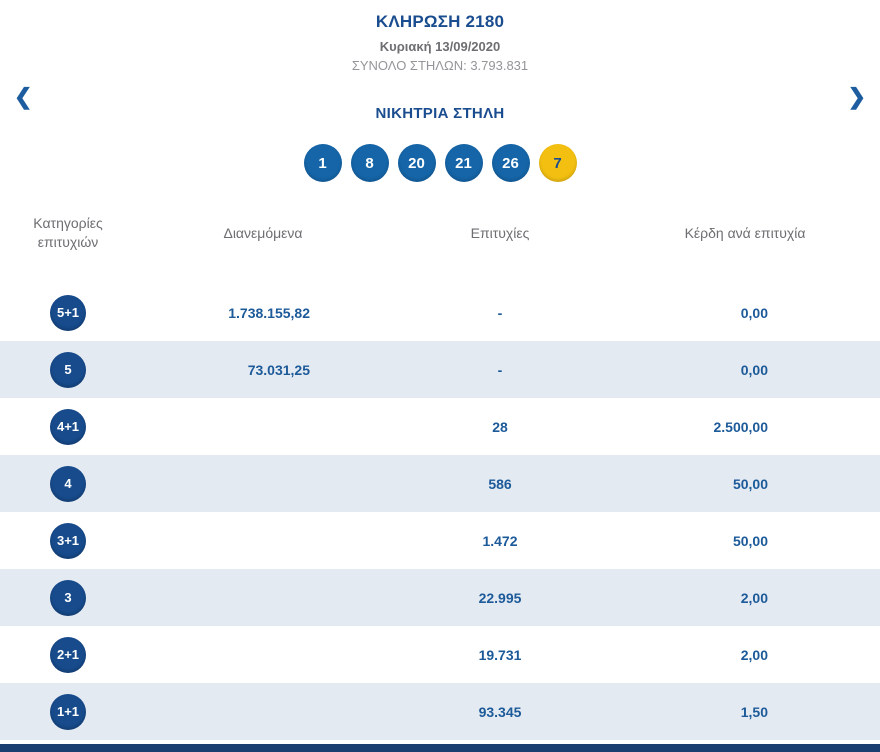  I want to click on category-badge: 1+1, so click(68, 711).